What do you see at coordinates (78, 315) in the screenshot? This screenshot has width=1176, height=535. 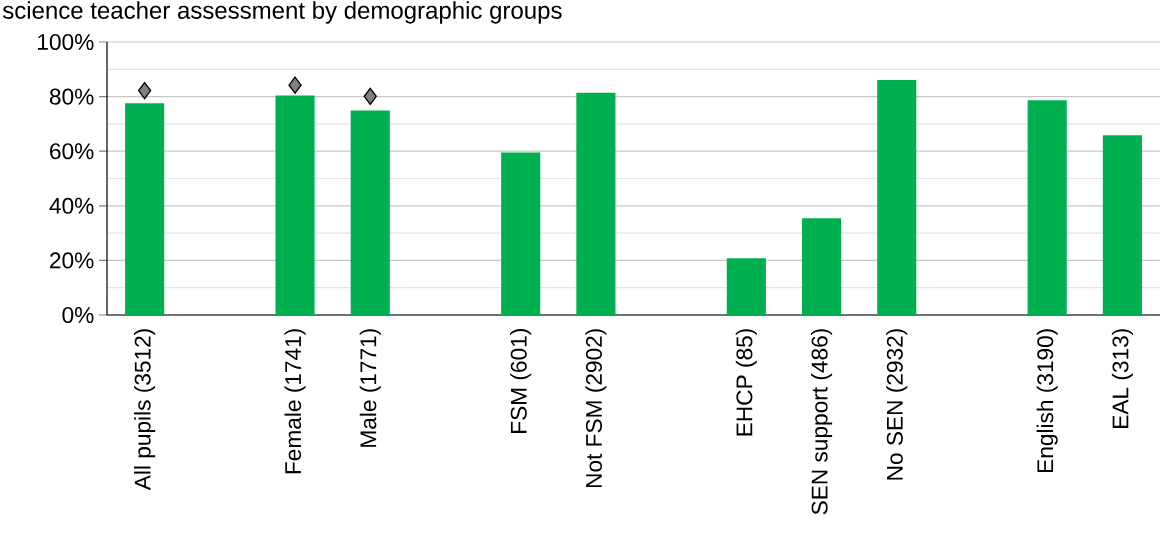 I see `y-tick-label: 0%` at bounding box center [78, 315].